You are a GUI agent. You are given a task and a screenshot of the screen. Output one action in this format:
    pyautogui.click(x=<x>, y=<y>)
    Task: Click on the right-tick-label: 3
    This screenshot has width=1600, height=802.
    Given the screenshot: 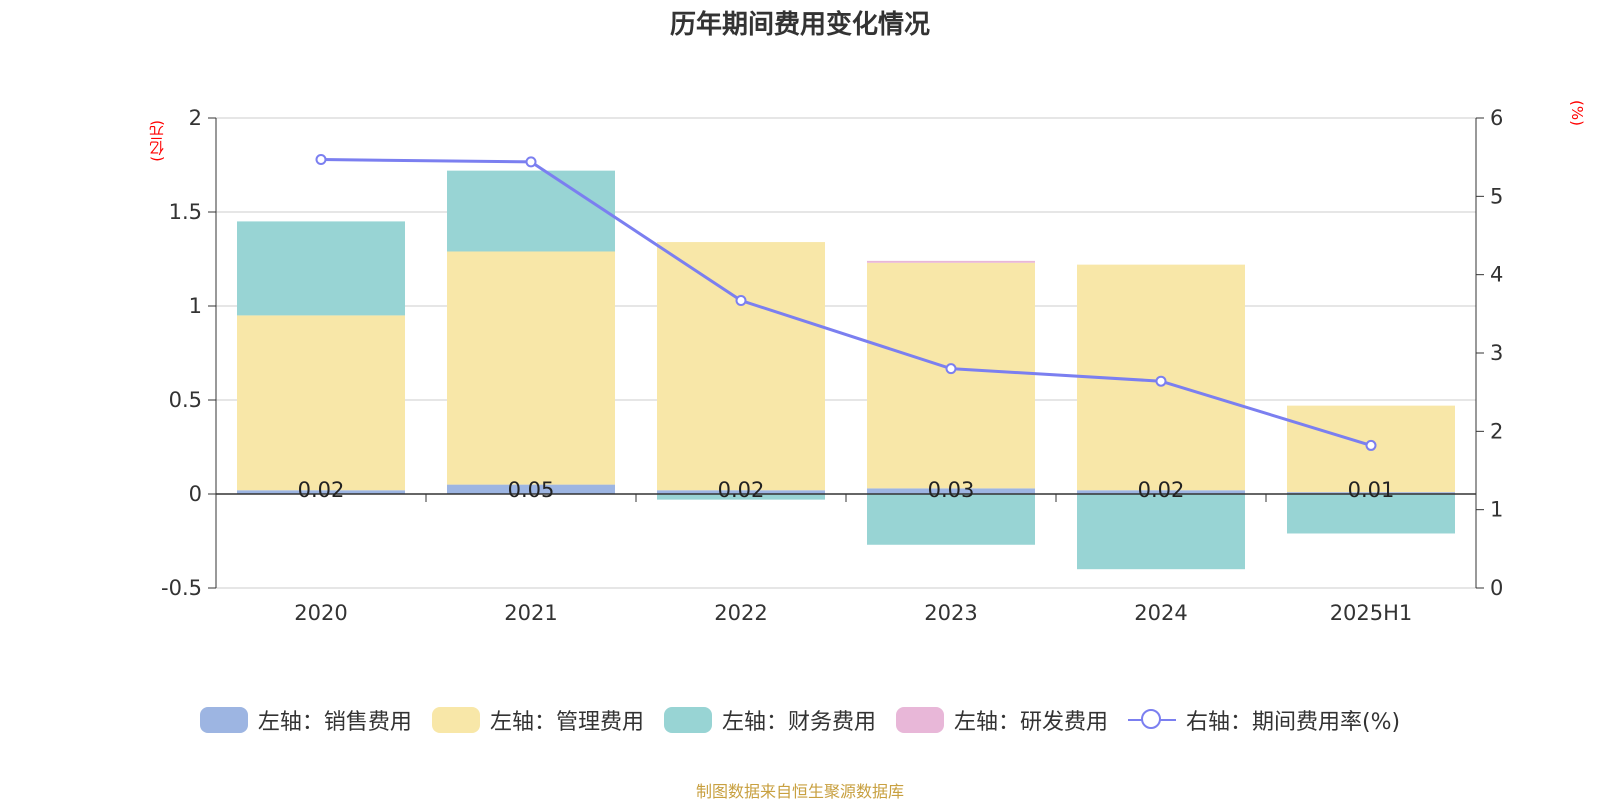 What is the action you would take?
    pyautogui.click(x=1496, y=353)
    